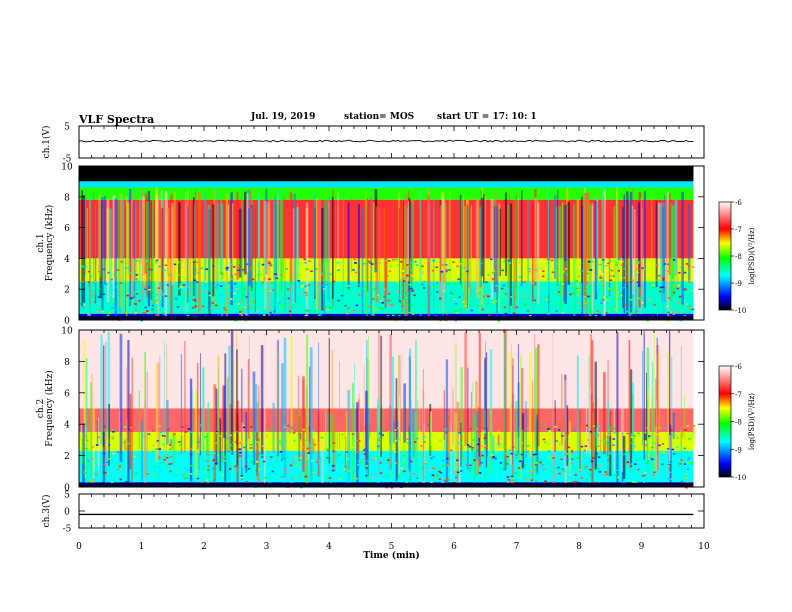  I want to click on y-tick-ch3-waveform-label: 0, so click(67, 513).